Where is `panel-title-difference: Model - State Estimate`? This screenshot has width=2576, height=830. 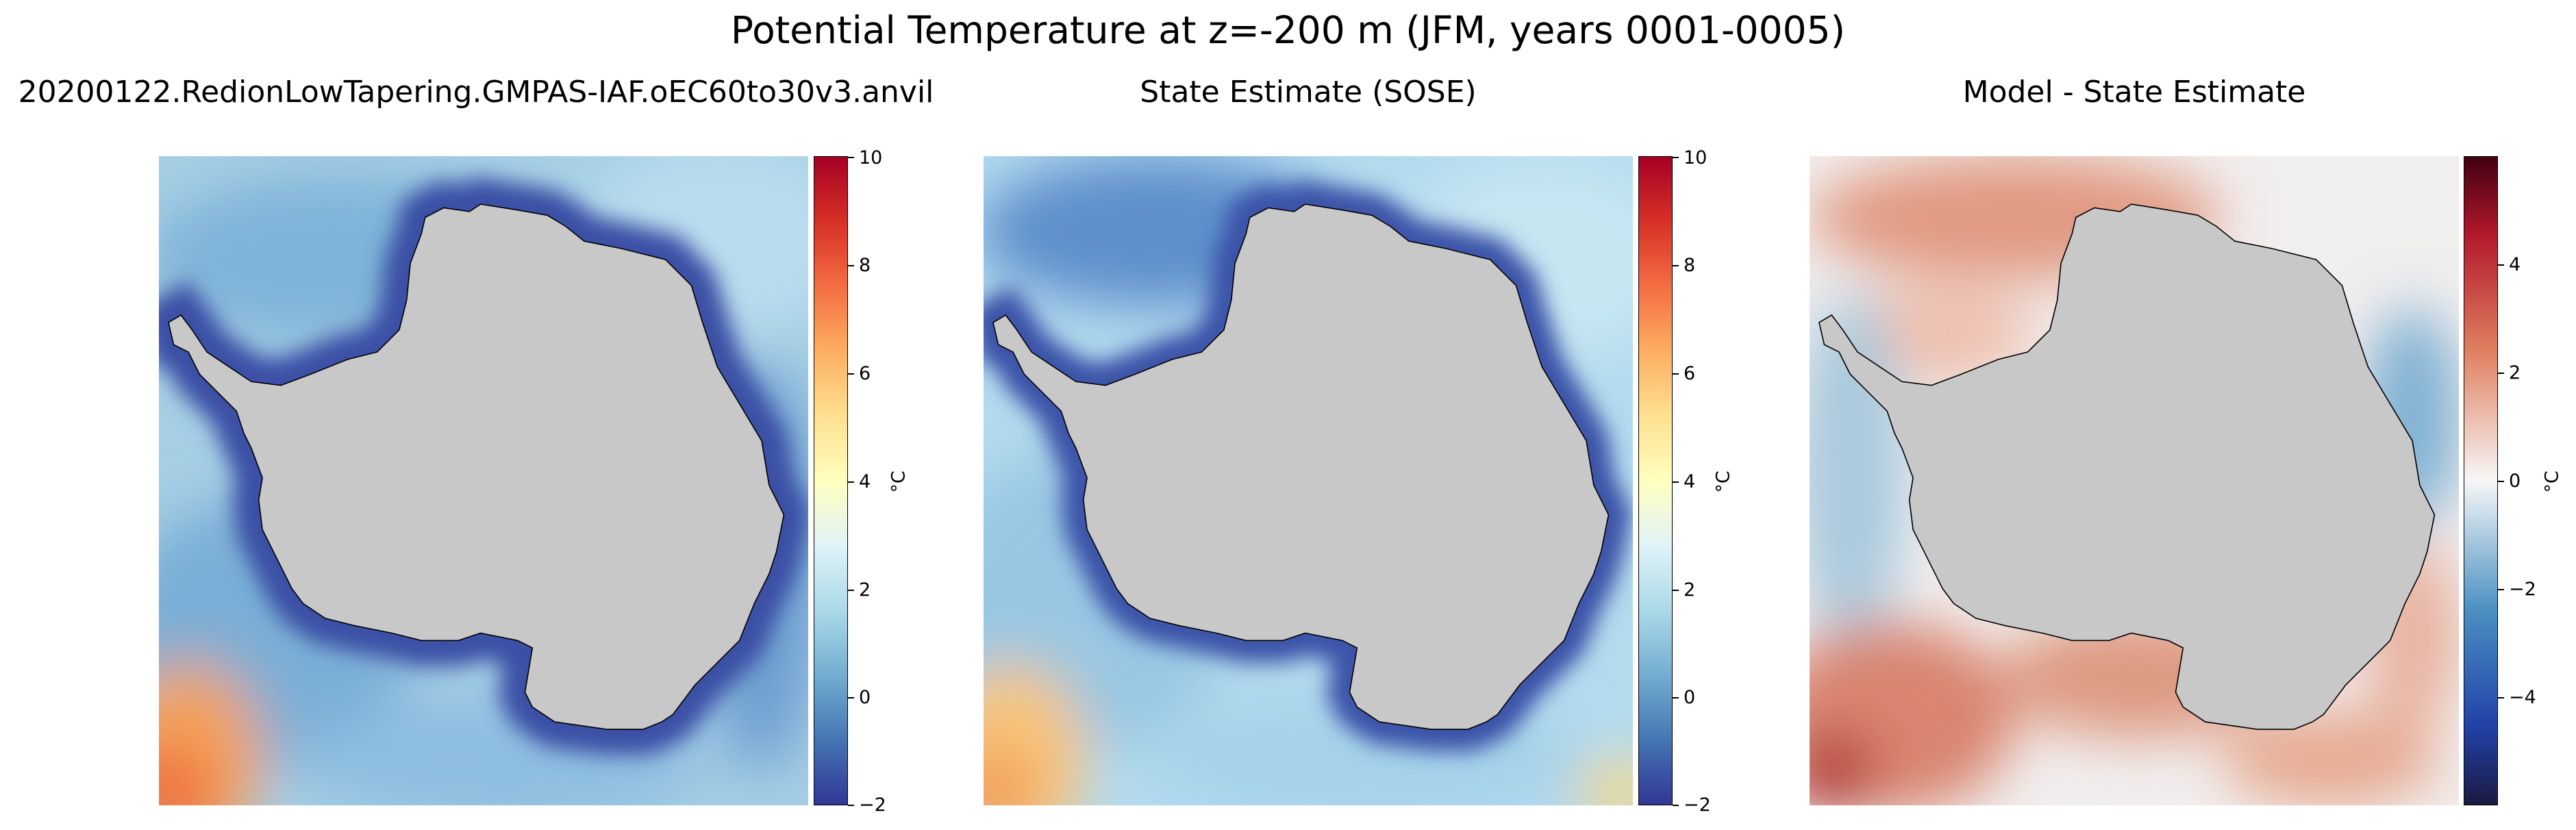 panel-title-difference: Model - State Estimate is located at coordinates (2134, 92).